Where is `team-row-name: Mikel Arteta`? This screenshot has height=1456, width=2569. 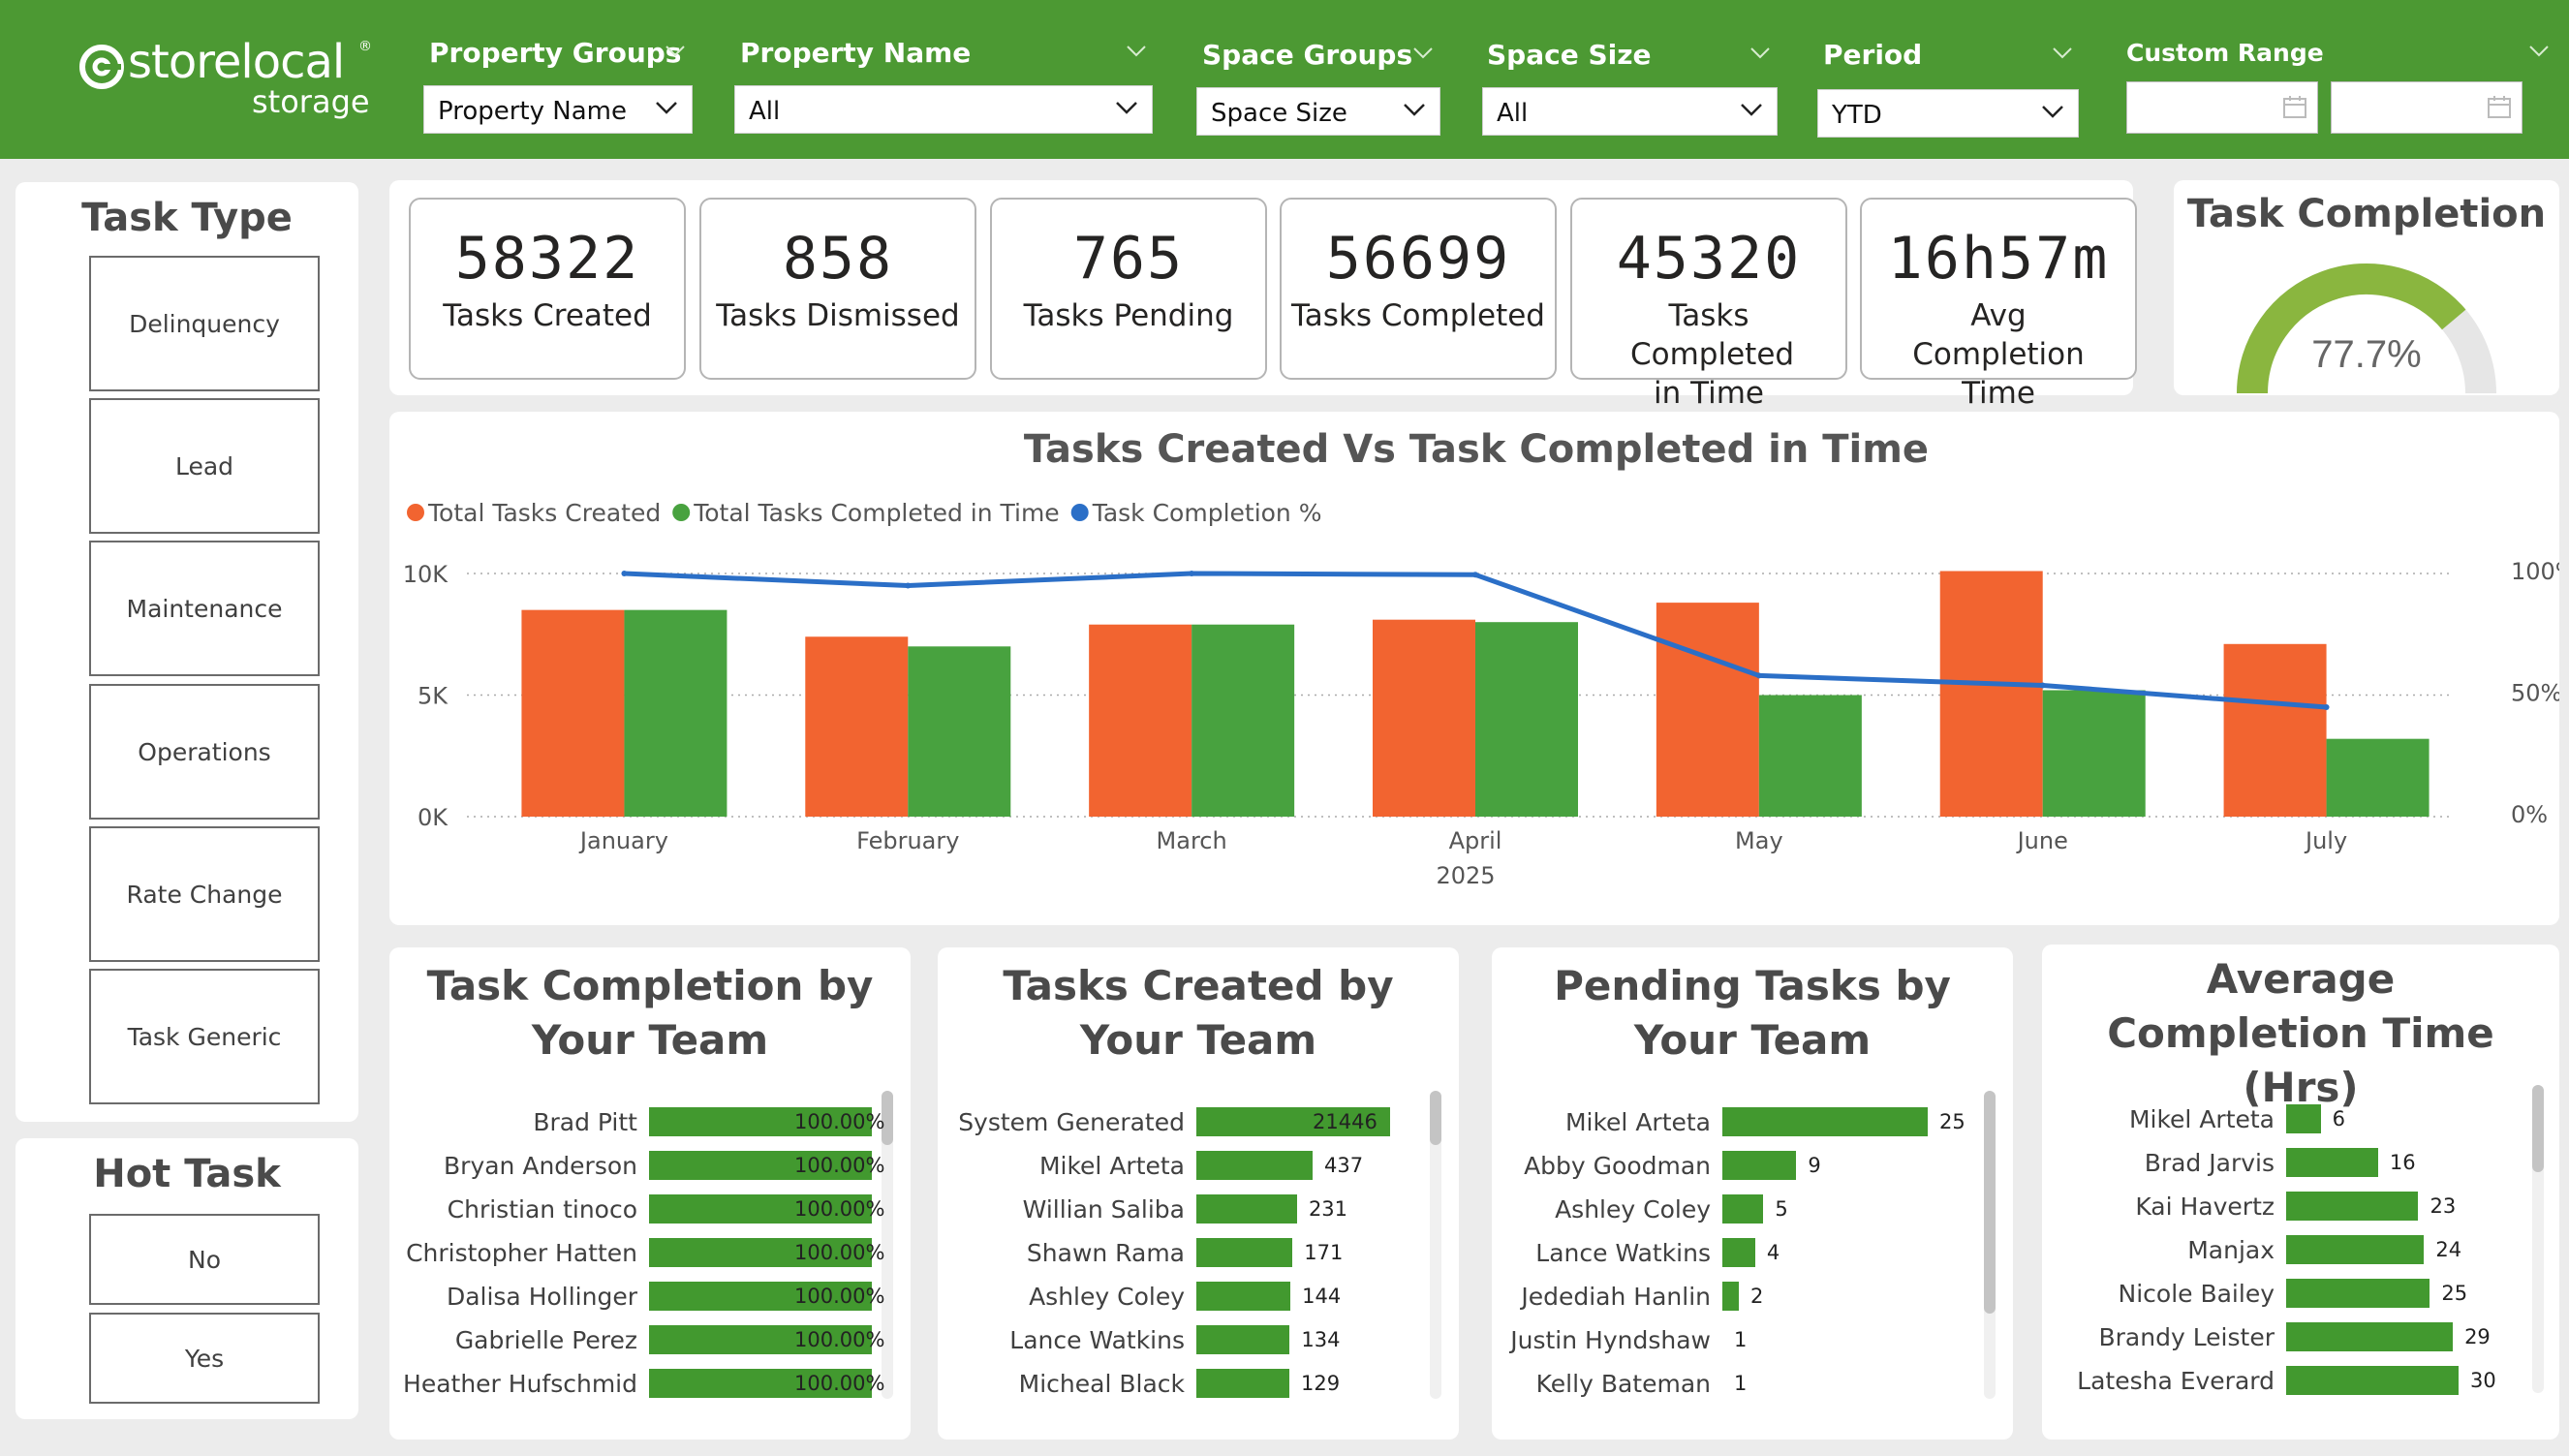
team-row-name: Mikel Arteta is located at coordinates (1111, 1166).